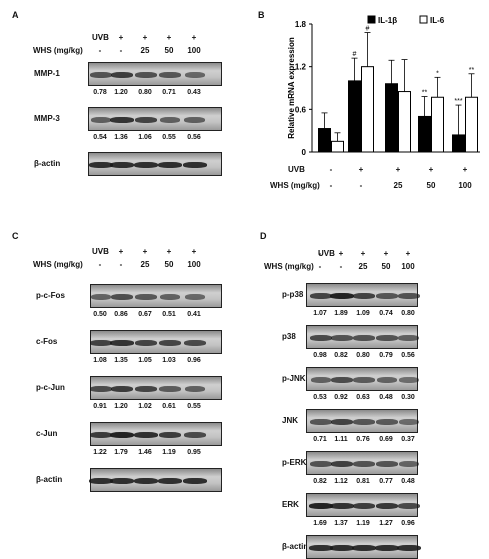  What do you see at coordinates (156, 388) in the screenshot?
I see `blot-strip-p-c-jun` at bounding box center [156, 388].